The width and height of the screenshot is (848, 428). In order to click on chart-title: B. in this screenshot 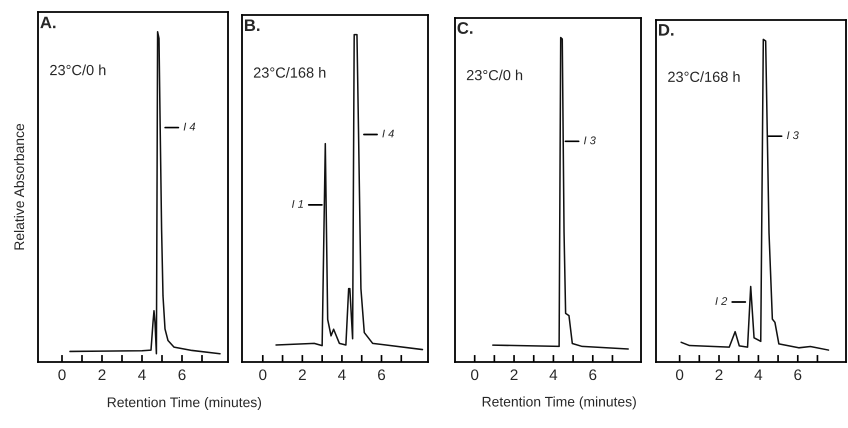, I will do `click(252, 25)`.